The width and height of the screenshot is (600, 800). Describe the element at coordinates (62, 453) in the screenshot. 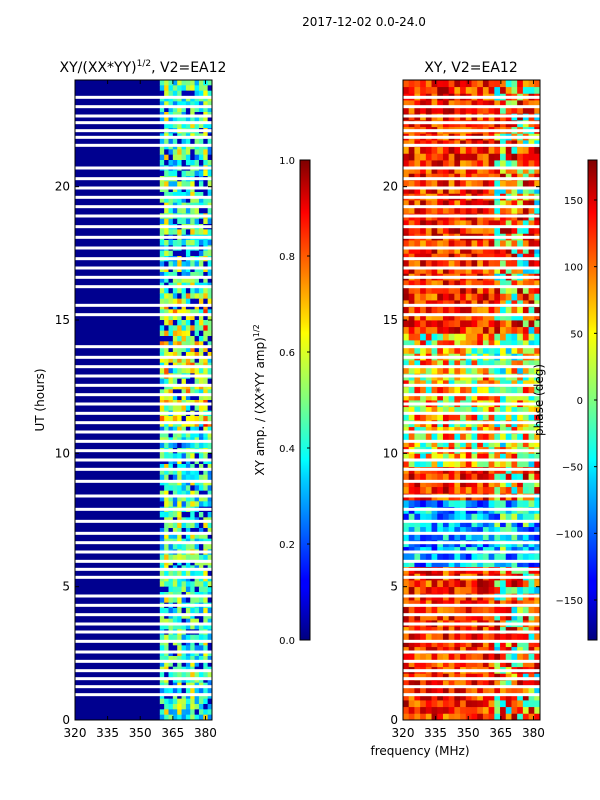

I see `amplitude-ytick-label: 10` at that location.